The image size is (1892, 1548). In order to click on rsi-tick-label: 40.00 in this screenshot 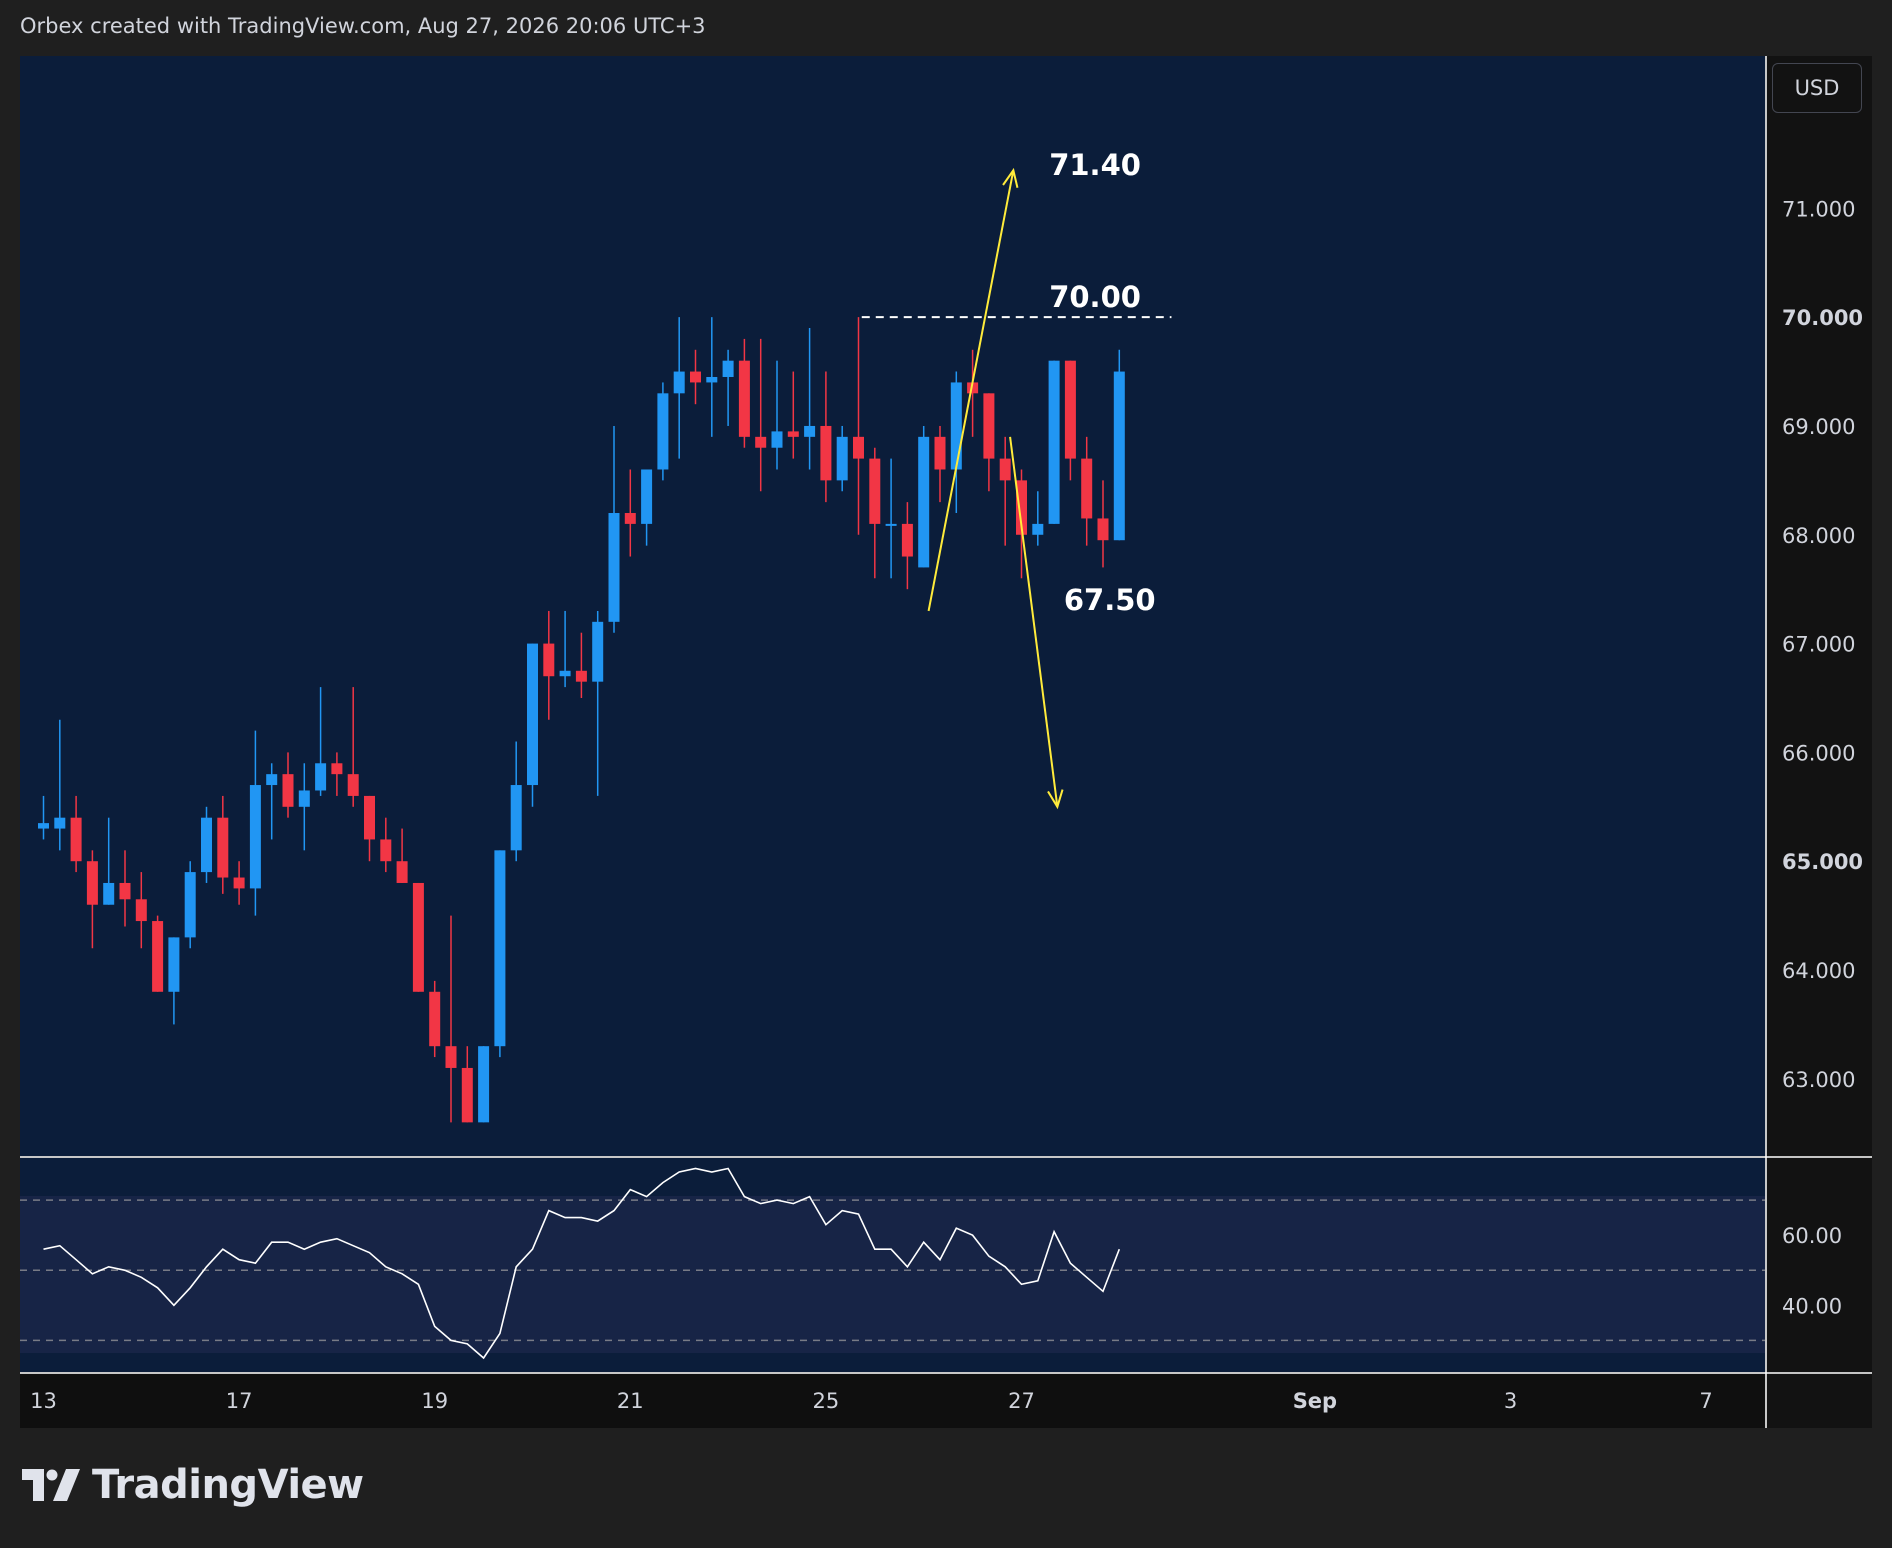, I will do `click(1812, 1306)`.